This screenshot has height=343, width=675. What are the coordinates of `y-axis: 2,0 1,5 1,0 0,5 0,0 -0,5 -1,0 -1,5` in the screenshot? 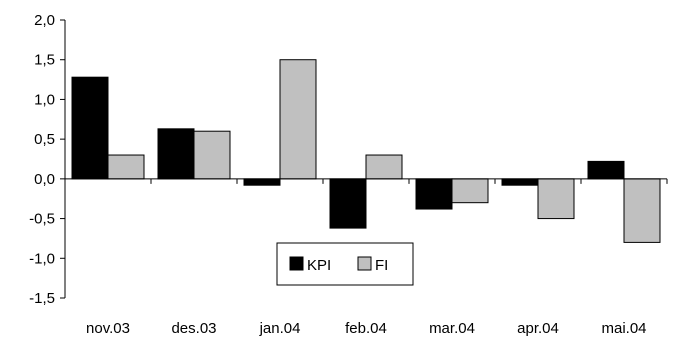 It's located at (47, 159).